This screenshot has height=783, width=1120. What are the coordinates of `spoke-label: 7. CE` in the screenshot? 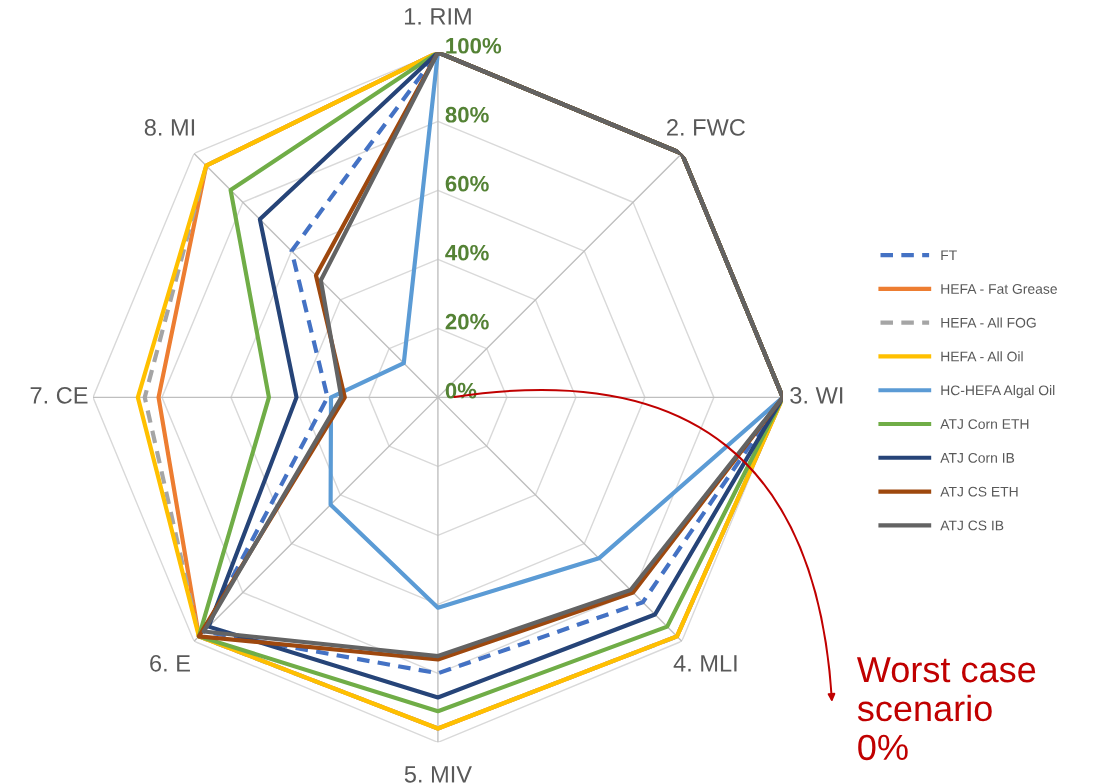 It's located at (59, 395).